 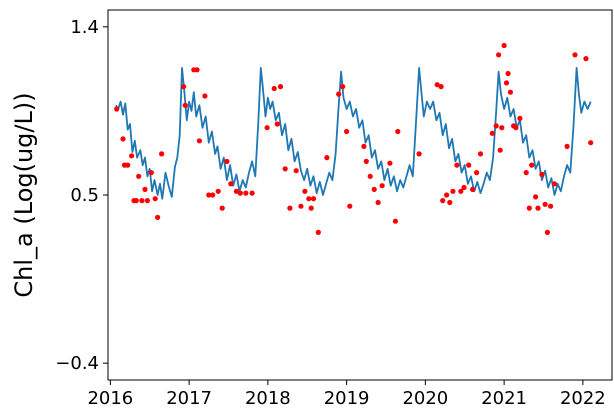 I want to click on x-tick-label: 2019, so click(x=347, y=398).